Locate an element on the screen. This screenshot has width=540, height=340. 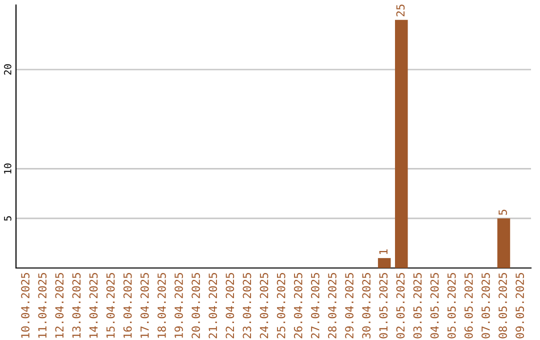
x-tick-label: 29.04.2025 is located at coordinates (349, 305).